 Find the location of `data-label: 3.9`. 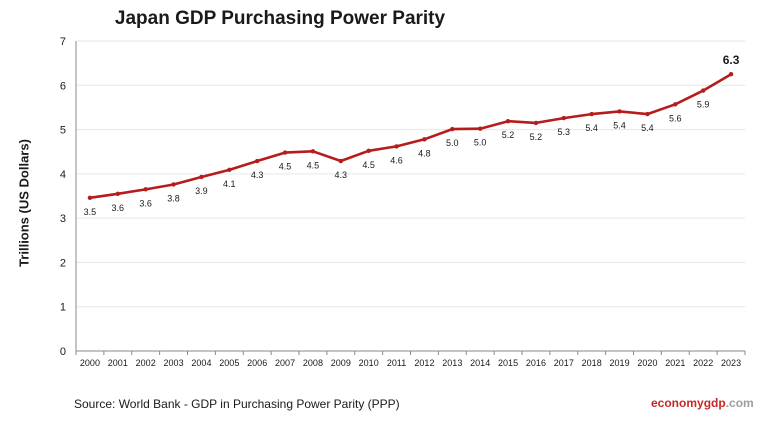

data-label: 3.9 is located at coordinates (201, 191).